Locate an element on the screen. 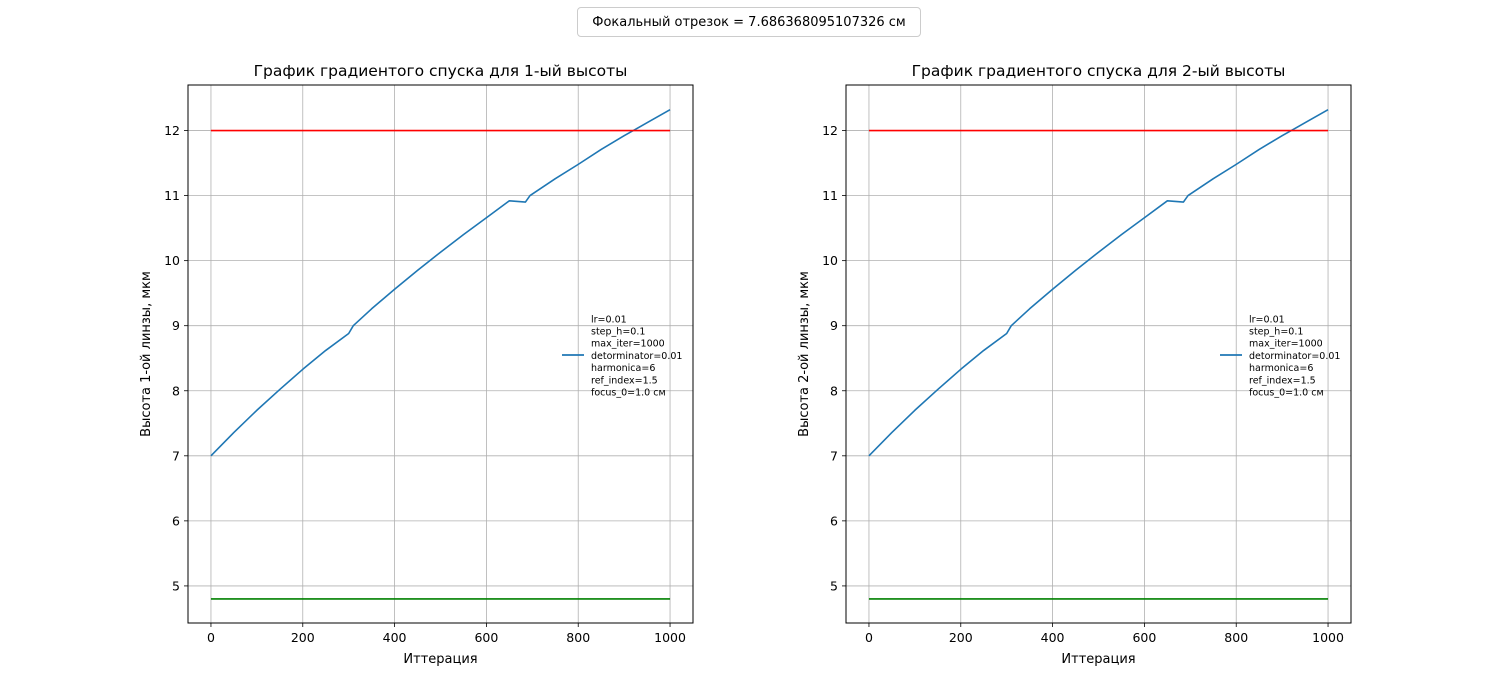 The height and width of the screenshot is (700, 1500). figure-suptitle: Фокальный отрезок = 7.686368095107326 см is located at coordinates (749, 22).